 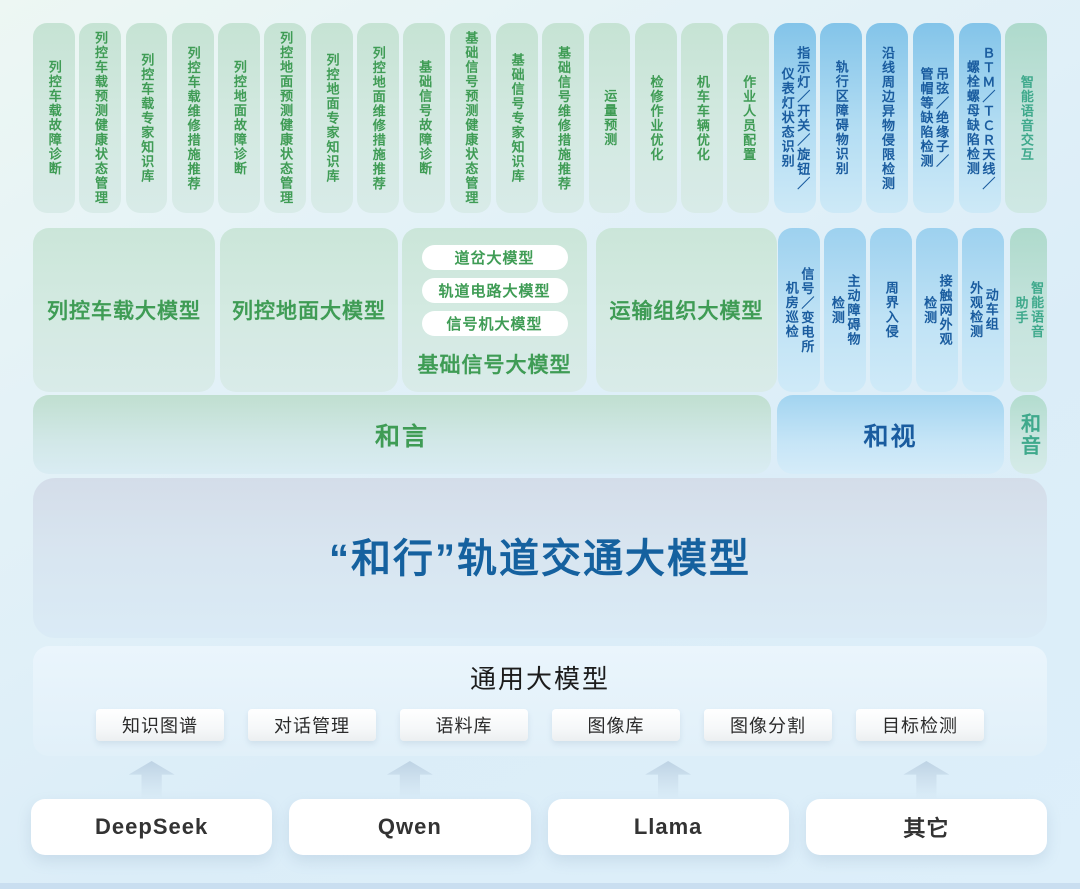 I want to click on sub-model-pill: 道岔大模型, so click(x=494, y=257).